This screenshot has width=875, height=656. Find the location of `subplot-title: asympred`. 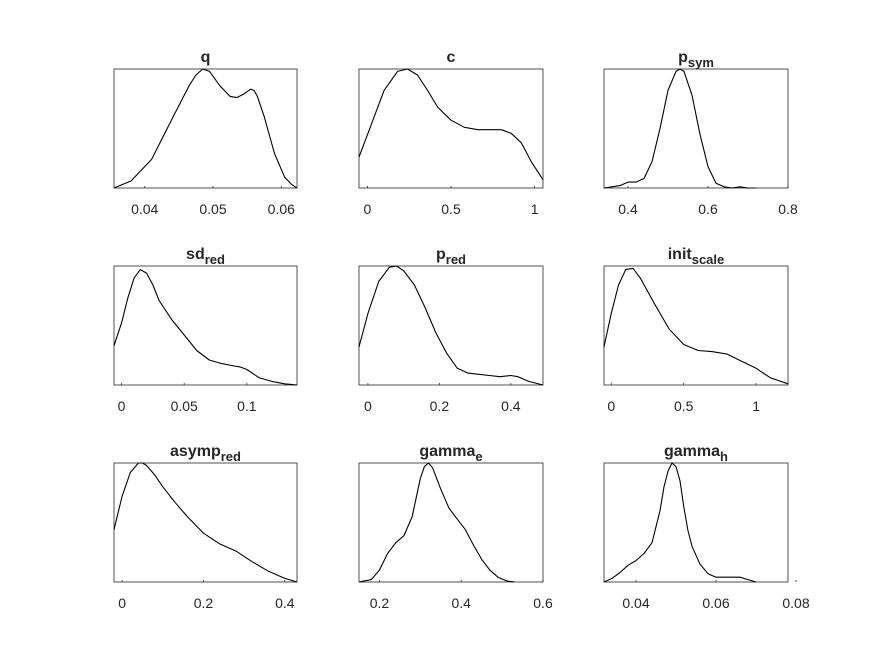

subplot-title: asympred is located at coordinates (205, 453).